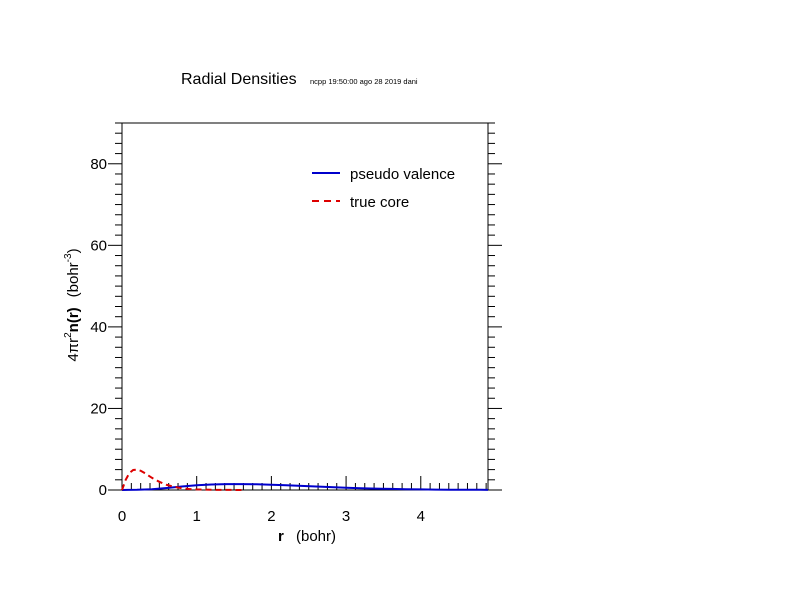 The image size is (792, 612). I want to click on legend-label-true-core: true core, so click(379, 202).